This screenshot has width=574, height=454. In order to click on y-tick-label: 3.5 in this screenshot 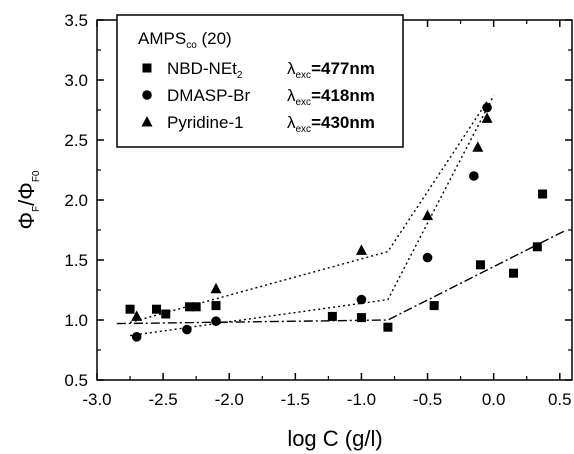, I will do `click(76, 20)`.